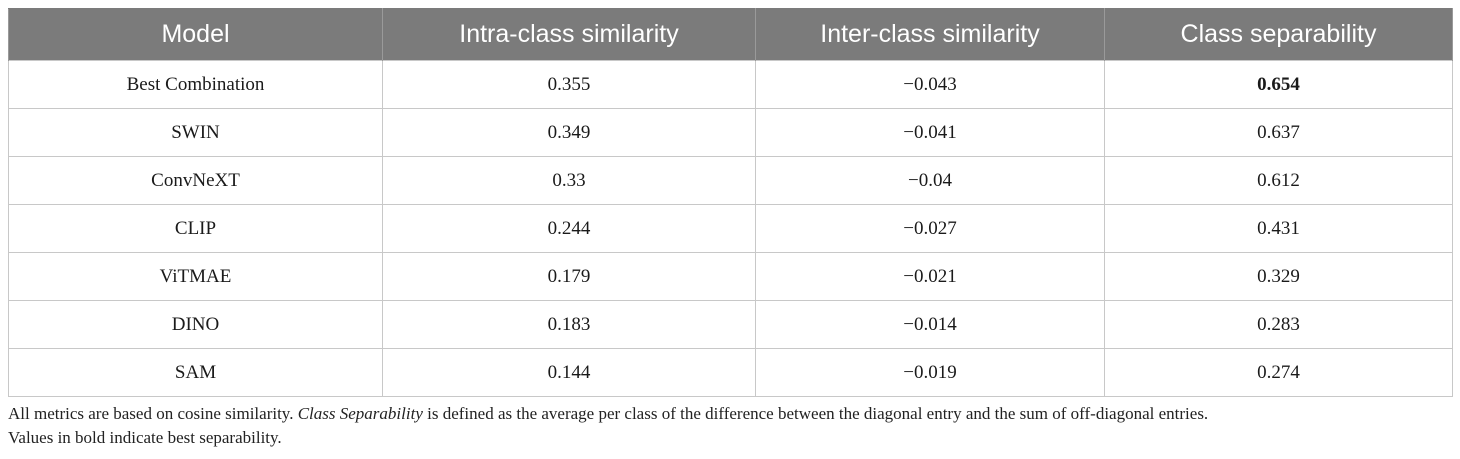 The image size is (1460, 459). I want to click on cell-separability: 0.612, so click(1278, 180).